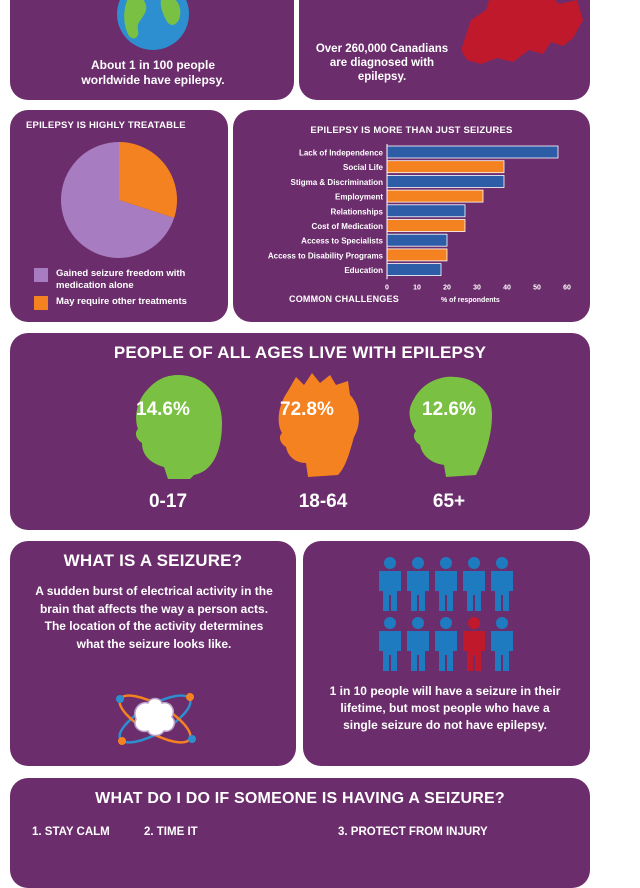  I want to click on bar-footer-left: COMMON CHALLENGES, so click(344, 299).